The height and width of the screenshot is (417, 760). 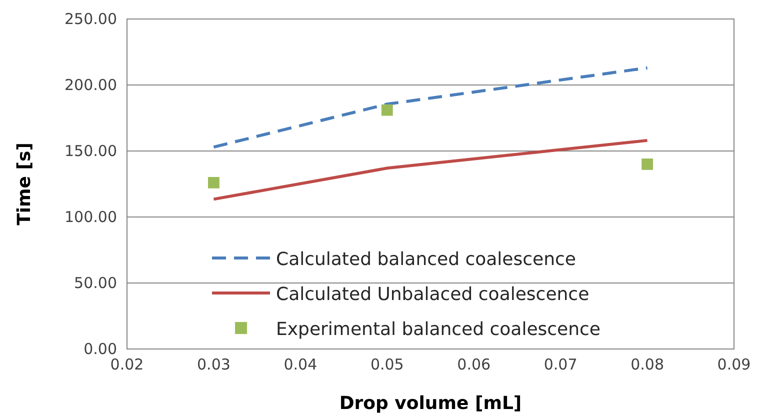 What do you see at coordinates (213, 365) in the screenshot?
I see `x-tick-label: 0.03` at bounding box center [213, 365].